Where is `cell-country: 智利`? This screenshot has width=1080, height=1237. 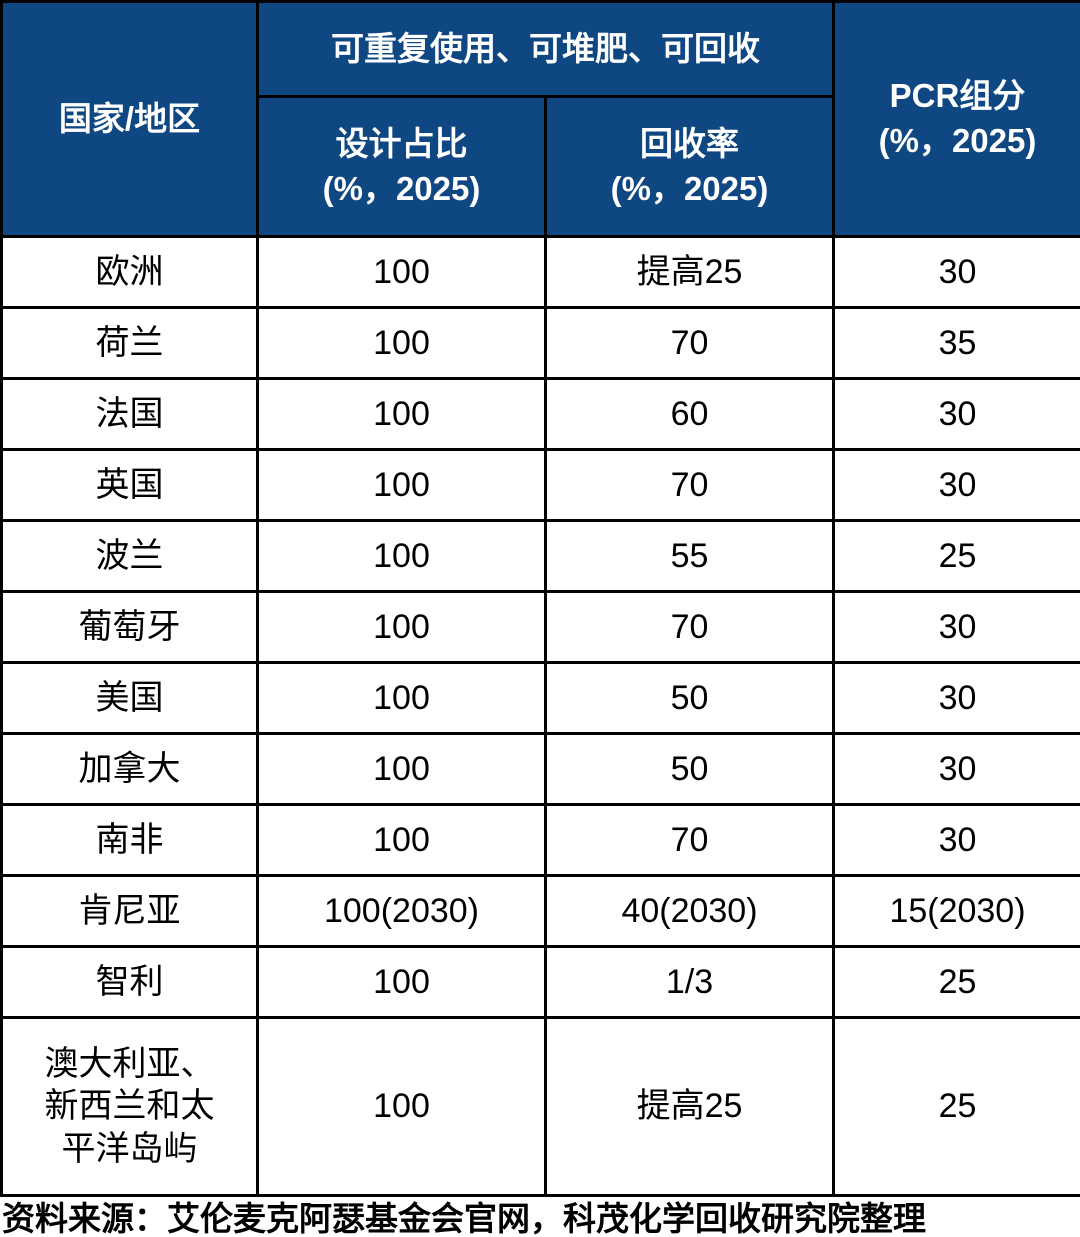
cell-country: 智利 is located at coordinates (129, 982).